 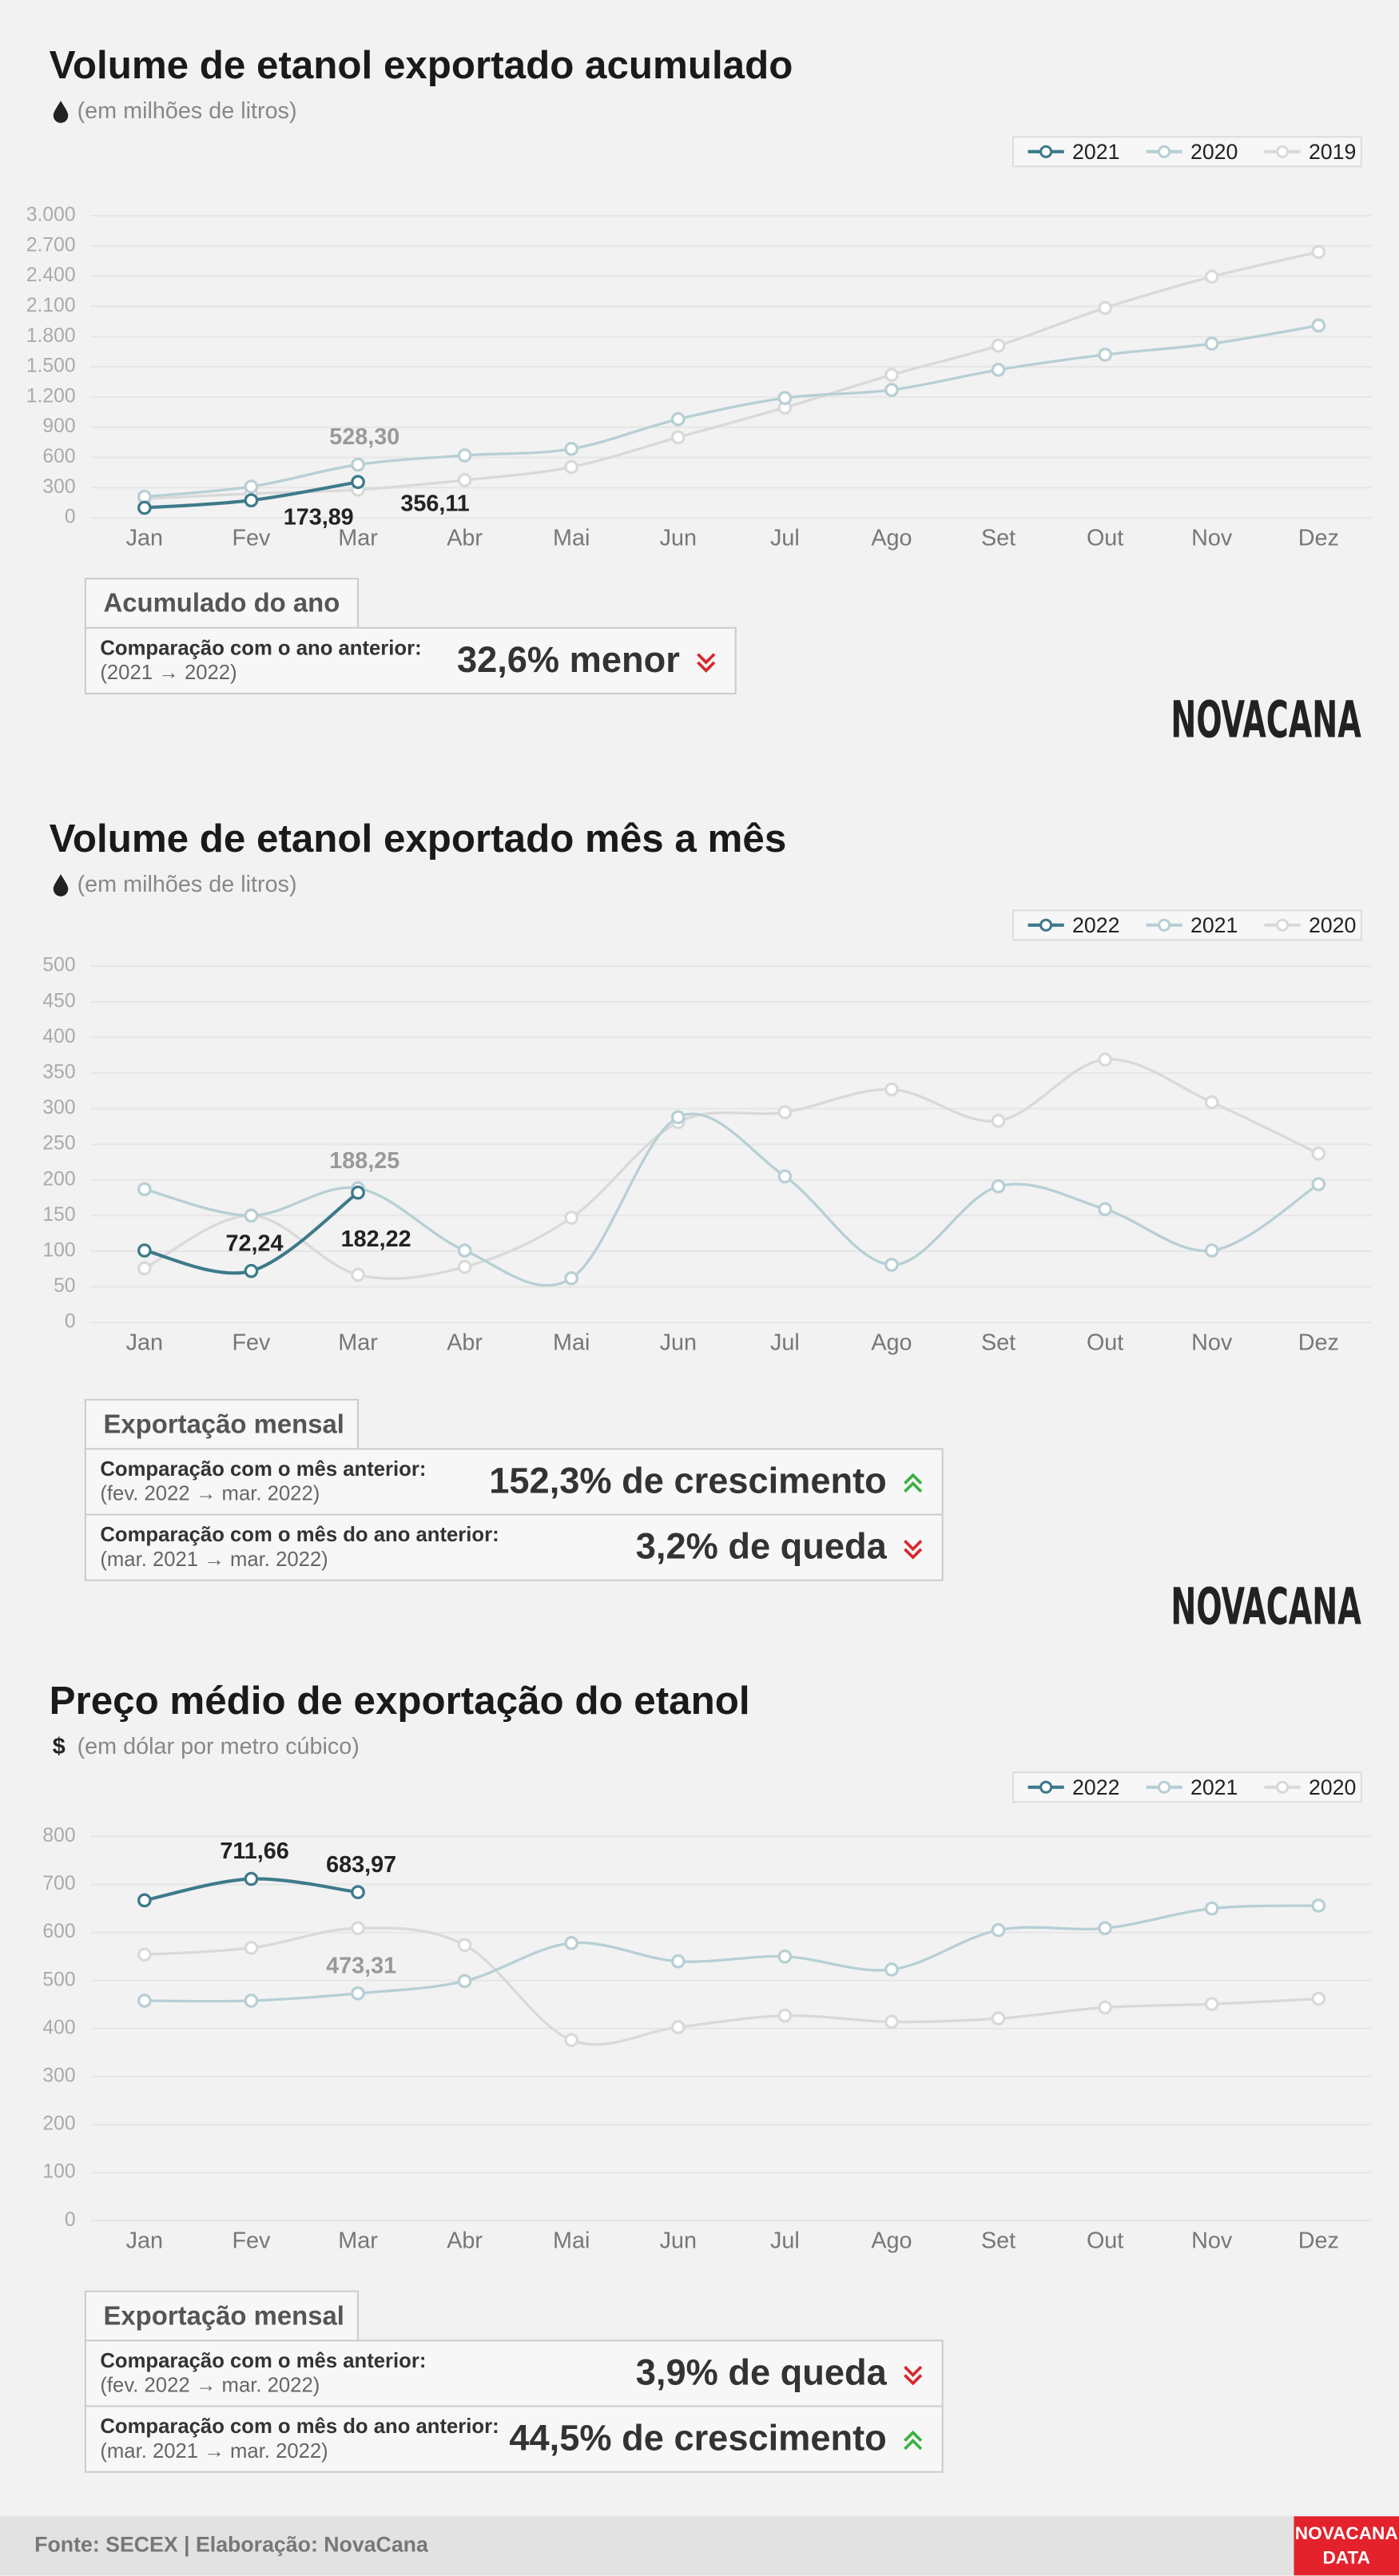 I want to click on data-label: 473,31, so click(x=361, y=1966).